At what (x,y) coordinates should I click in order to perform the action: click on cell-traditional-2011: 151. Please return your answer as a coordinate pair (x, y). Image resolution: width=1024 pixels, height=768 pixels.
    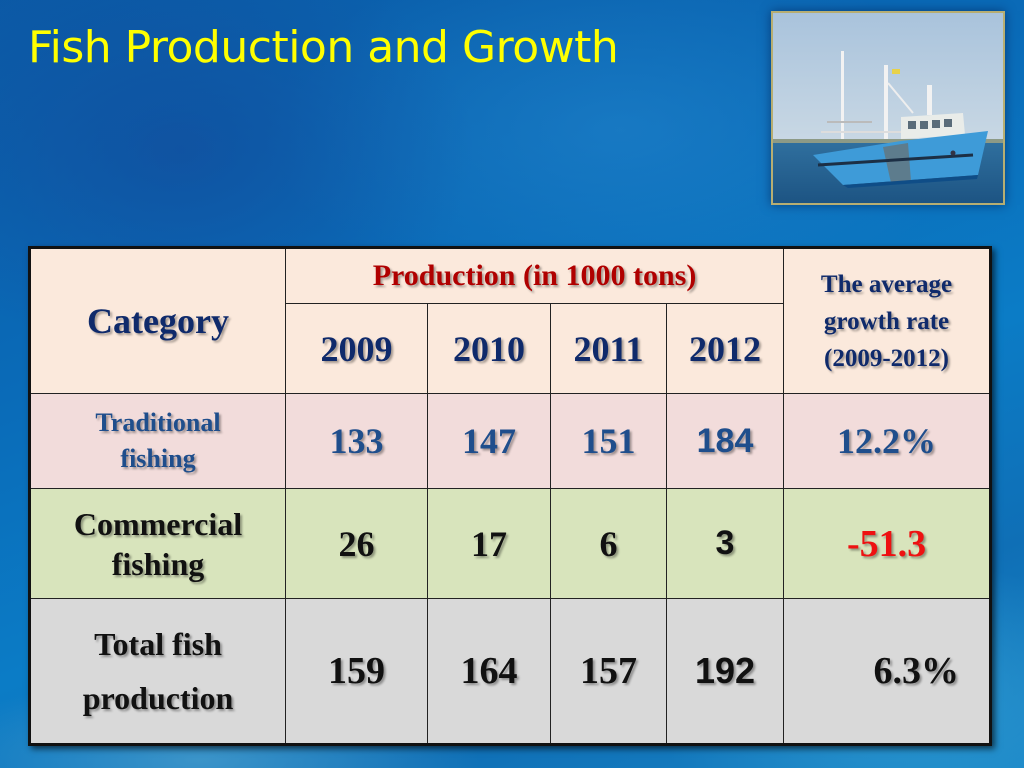
    Looking at the image, I should click on (608, 441).